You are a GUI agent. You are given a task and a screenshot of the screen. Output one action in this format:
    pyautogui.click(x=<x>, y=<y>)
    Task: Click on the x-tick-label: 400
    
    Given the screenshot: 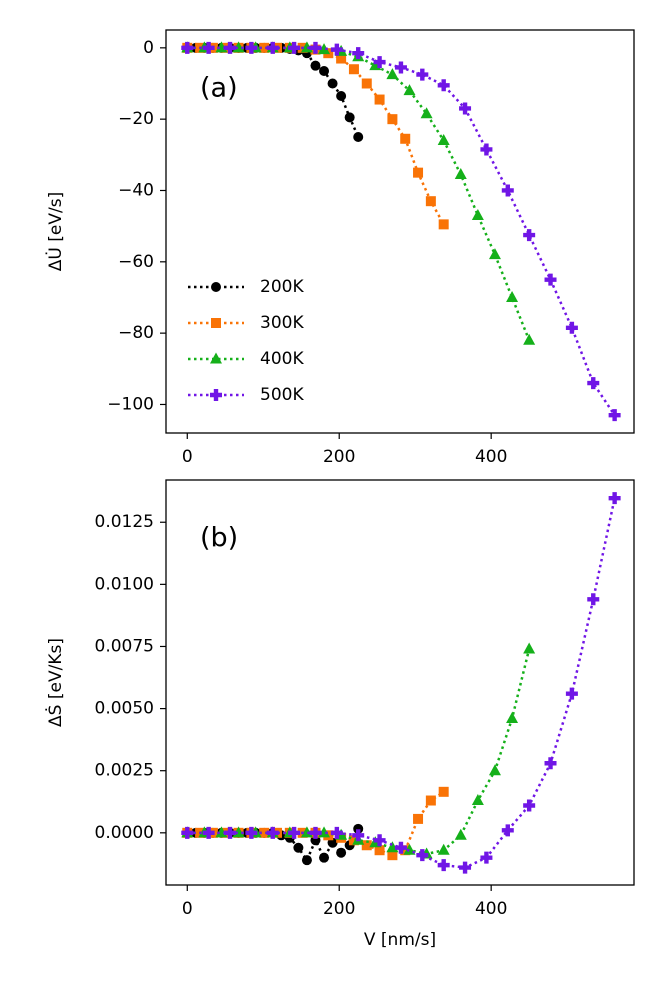 What is the action you would take?
    pyautogui.click(x=491, y=909)
    